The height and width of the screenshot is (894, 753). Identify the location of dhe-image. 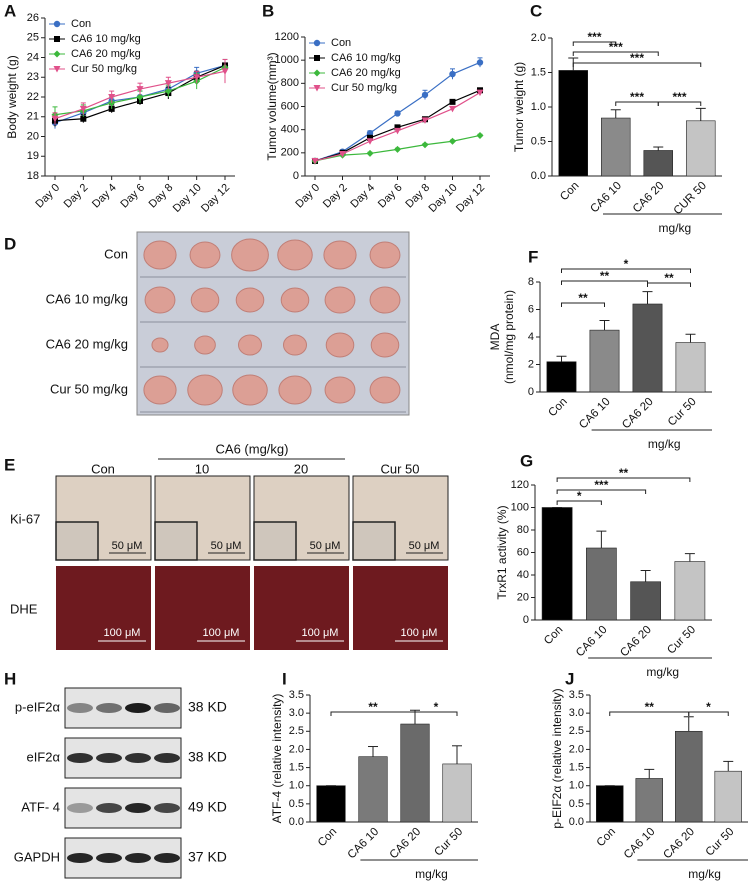
(202, 608).